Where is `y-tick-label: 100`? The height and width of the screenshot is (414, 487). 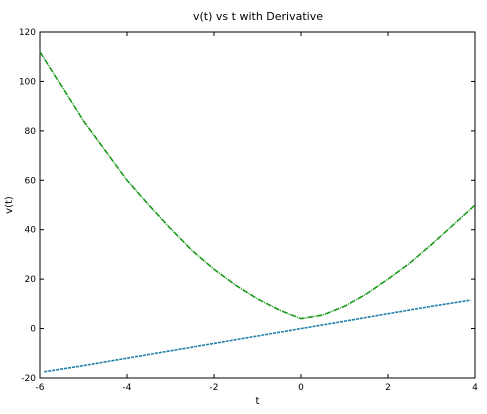 y-tick-label: 100 is located at coordinates (27, 82).